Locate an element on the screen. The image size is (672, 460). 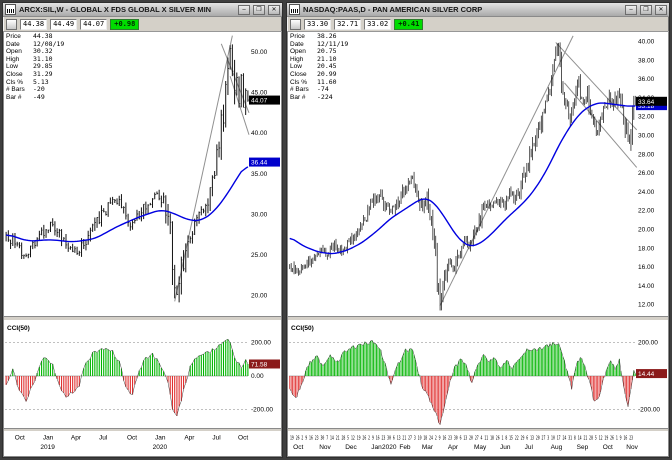
info-row: Bar # -49 is located at coordinates (25, 96).